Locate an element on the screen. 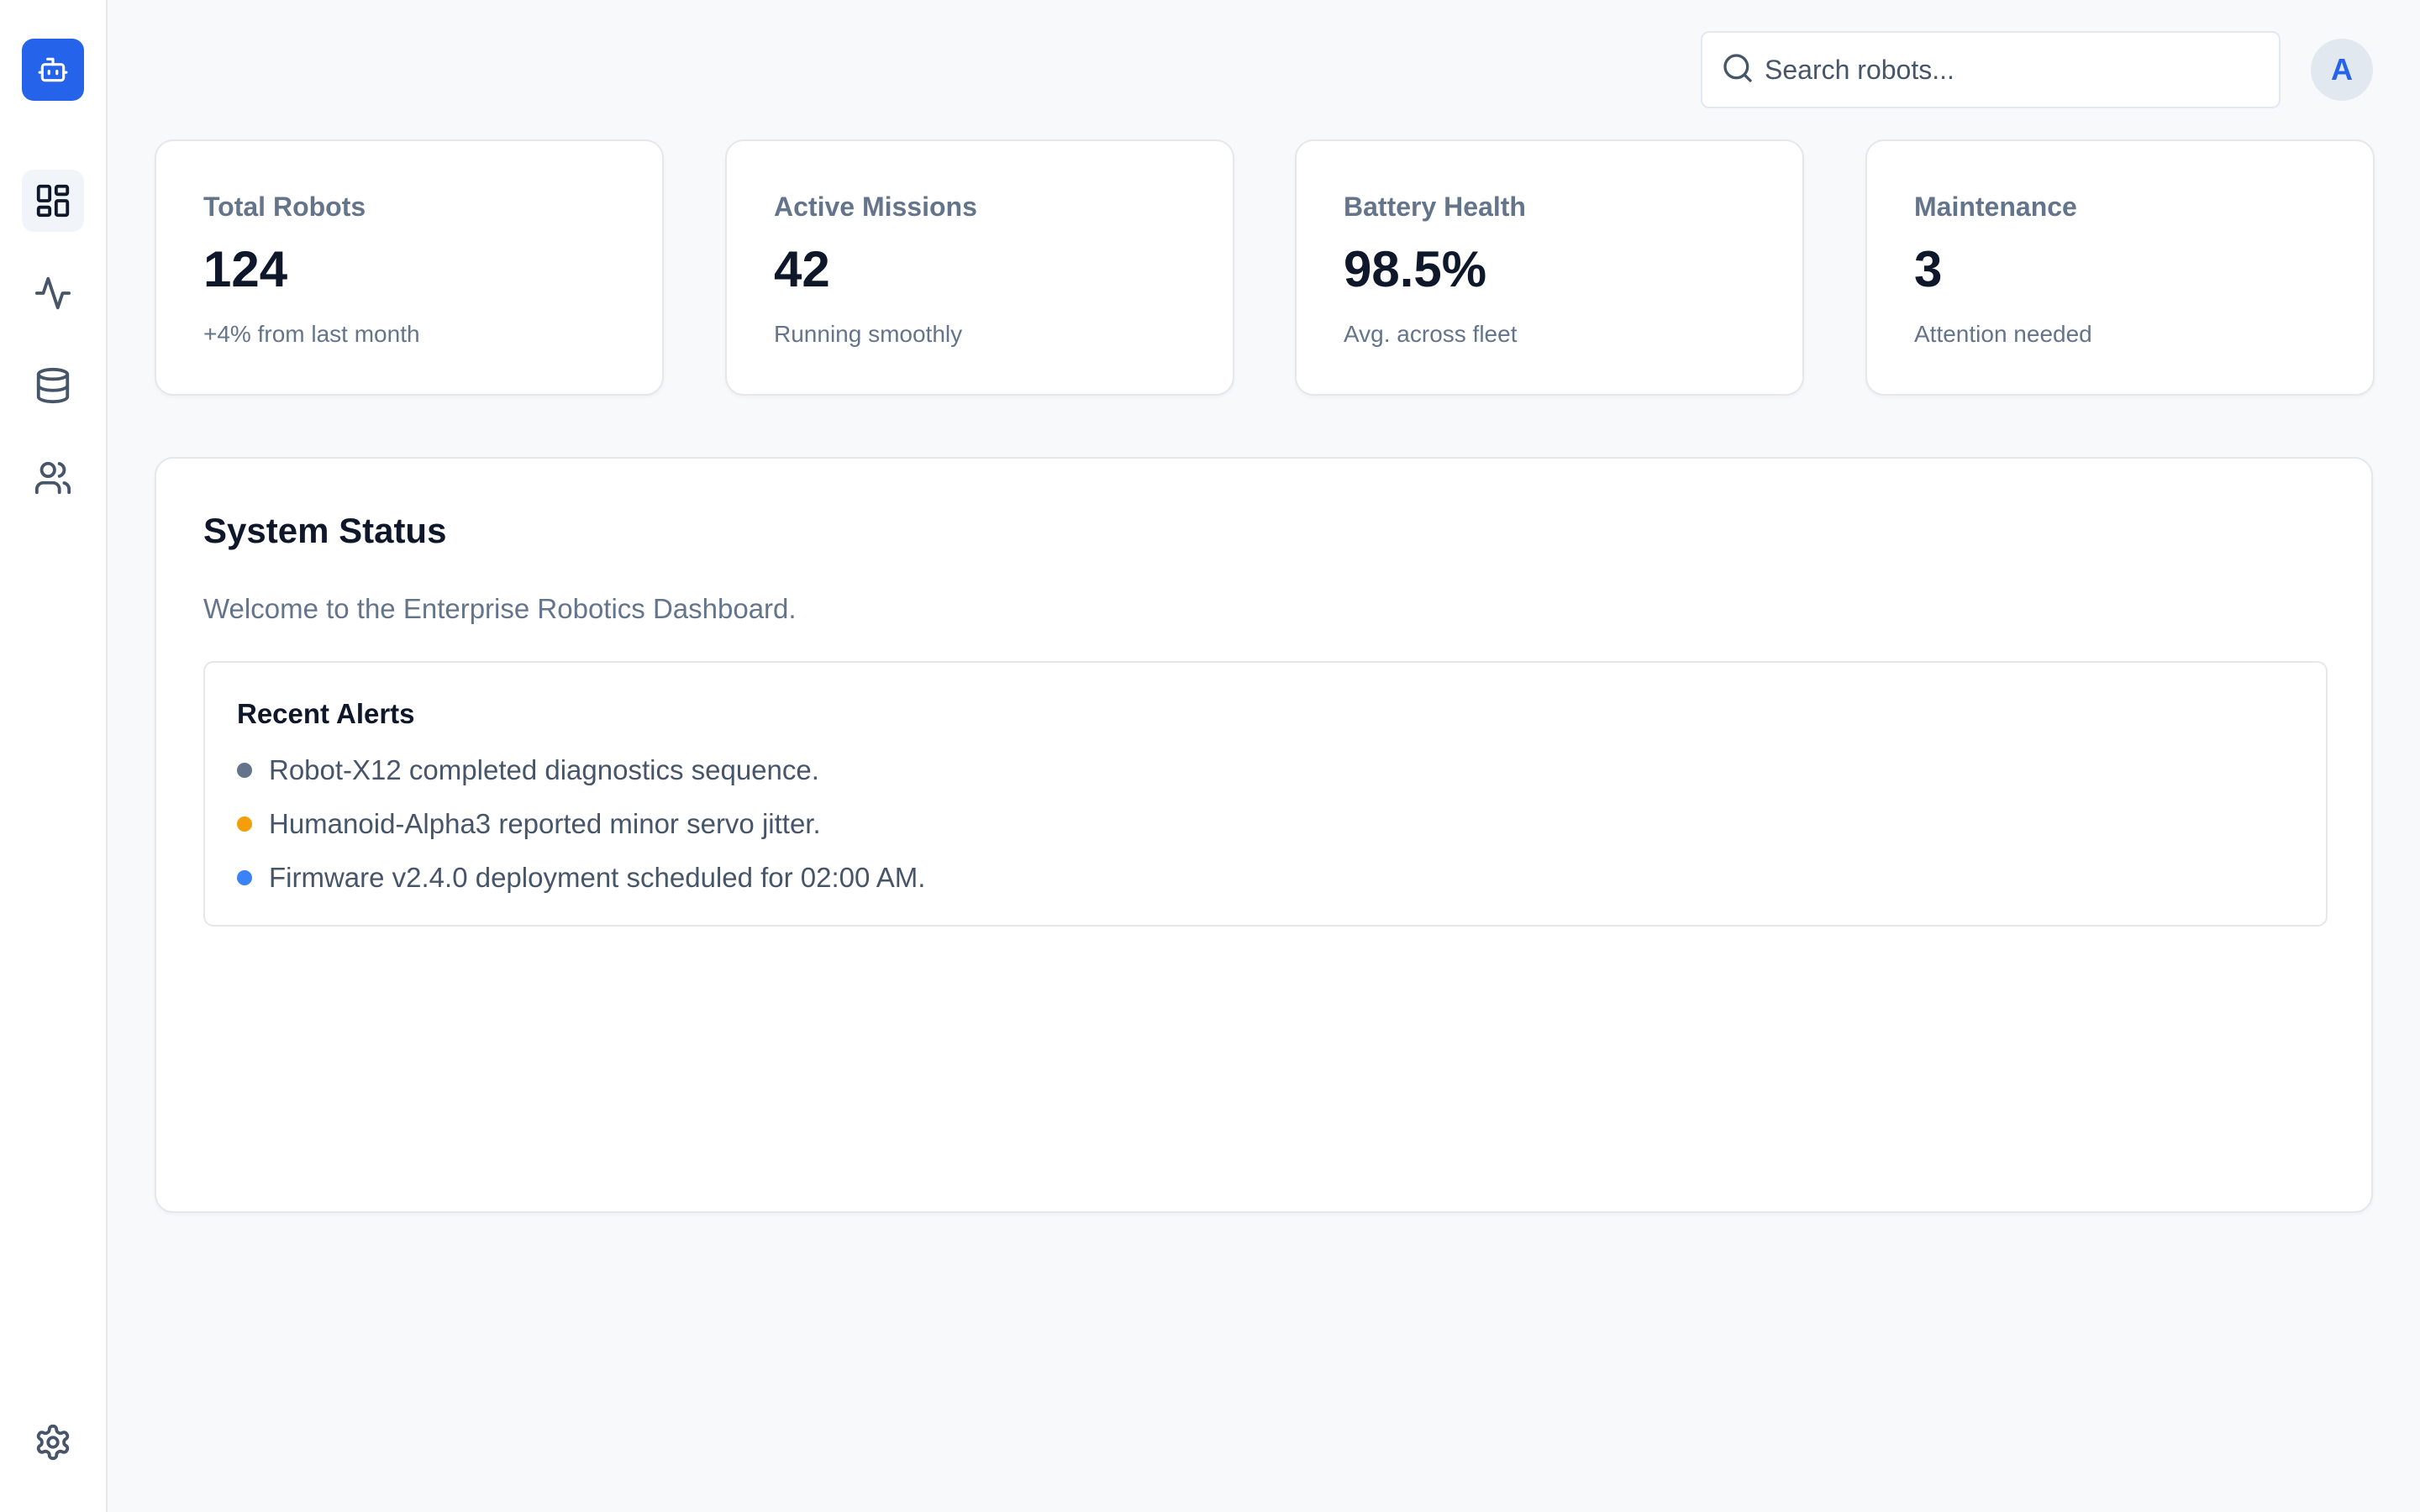 The width and height of the screenshot is (2420, 1512). stat-subtext: +4% from last month is located at coordinates (311, 334).